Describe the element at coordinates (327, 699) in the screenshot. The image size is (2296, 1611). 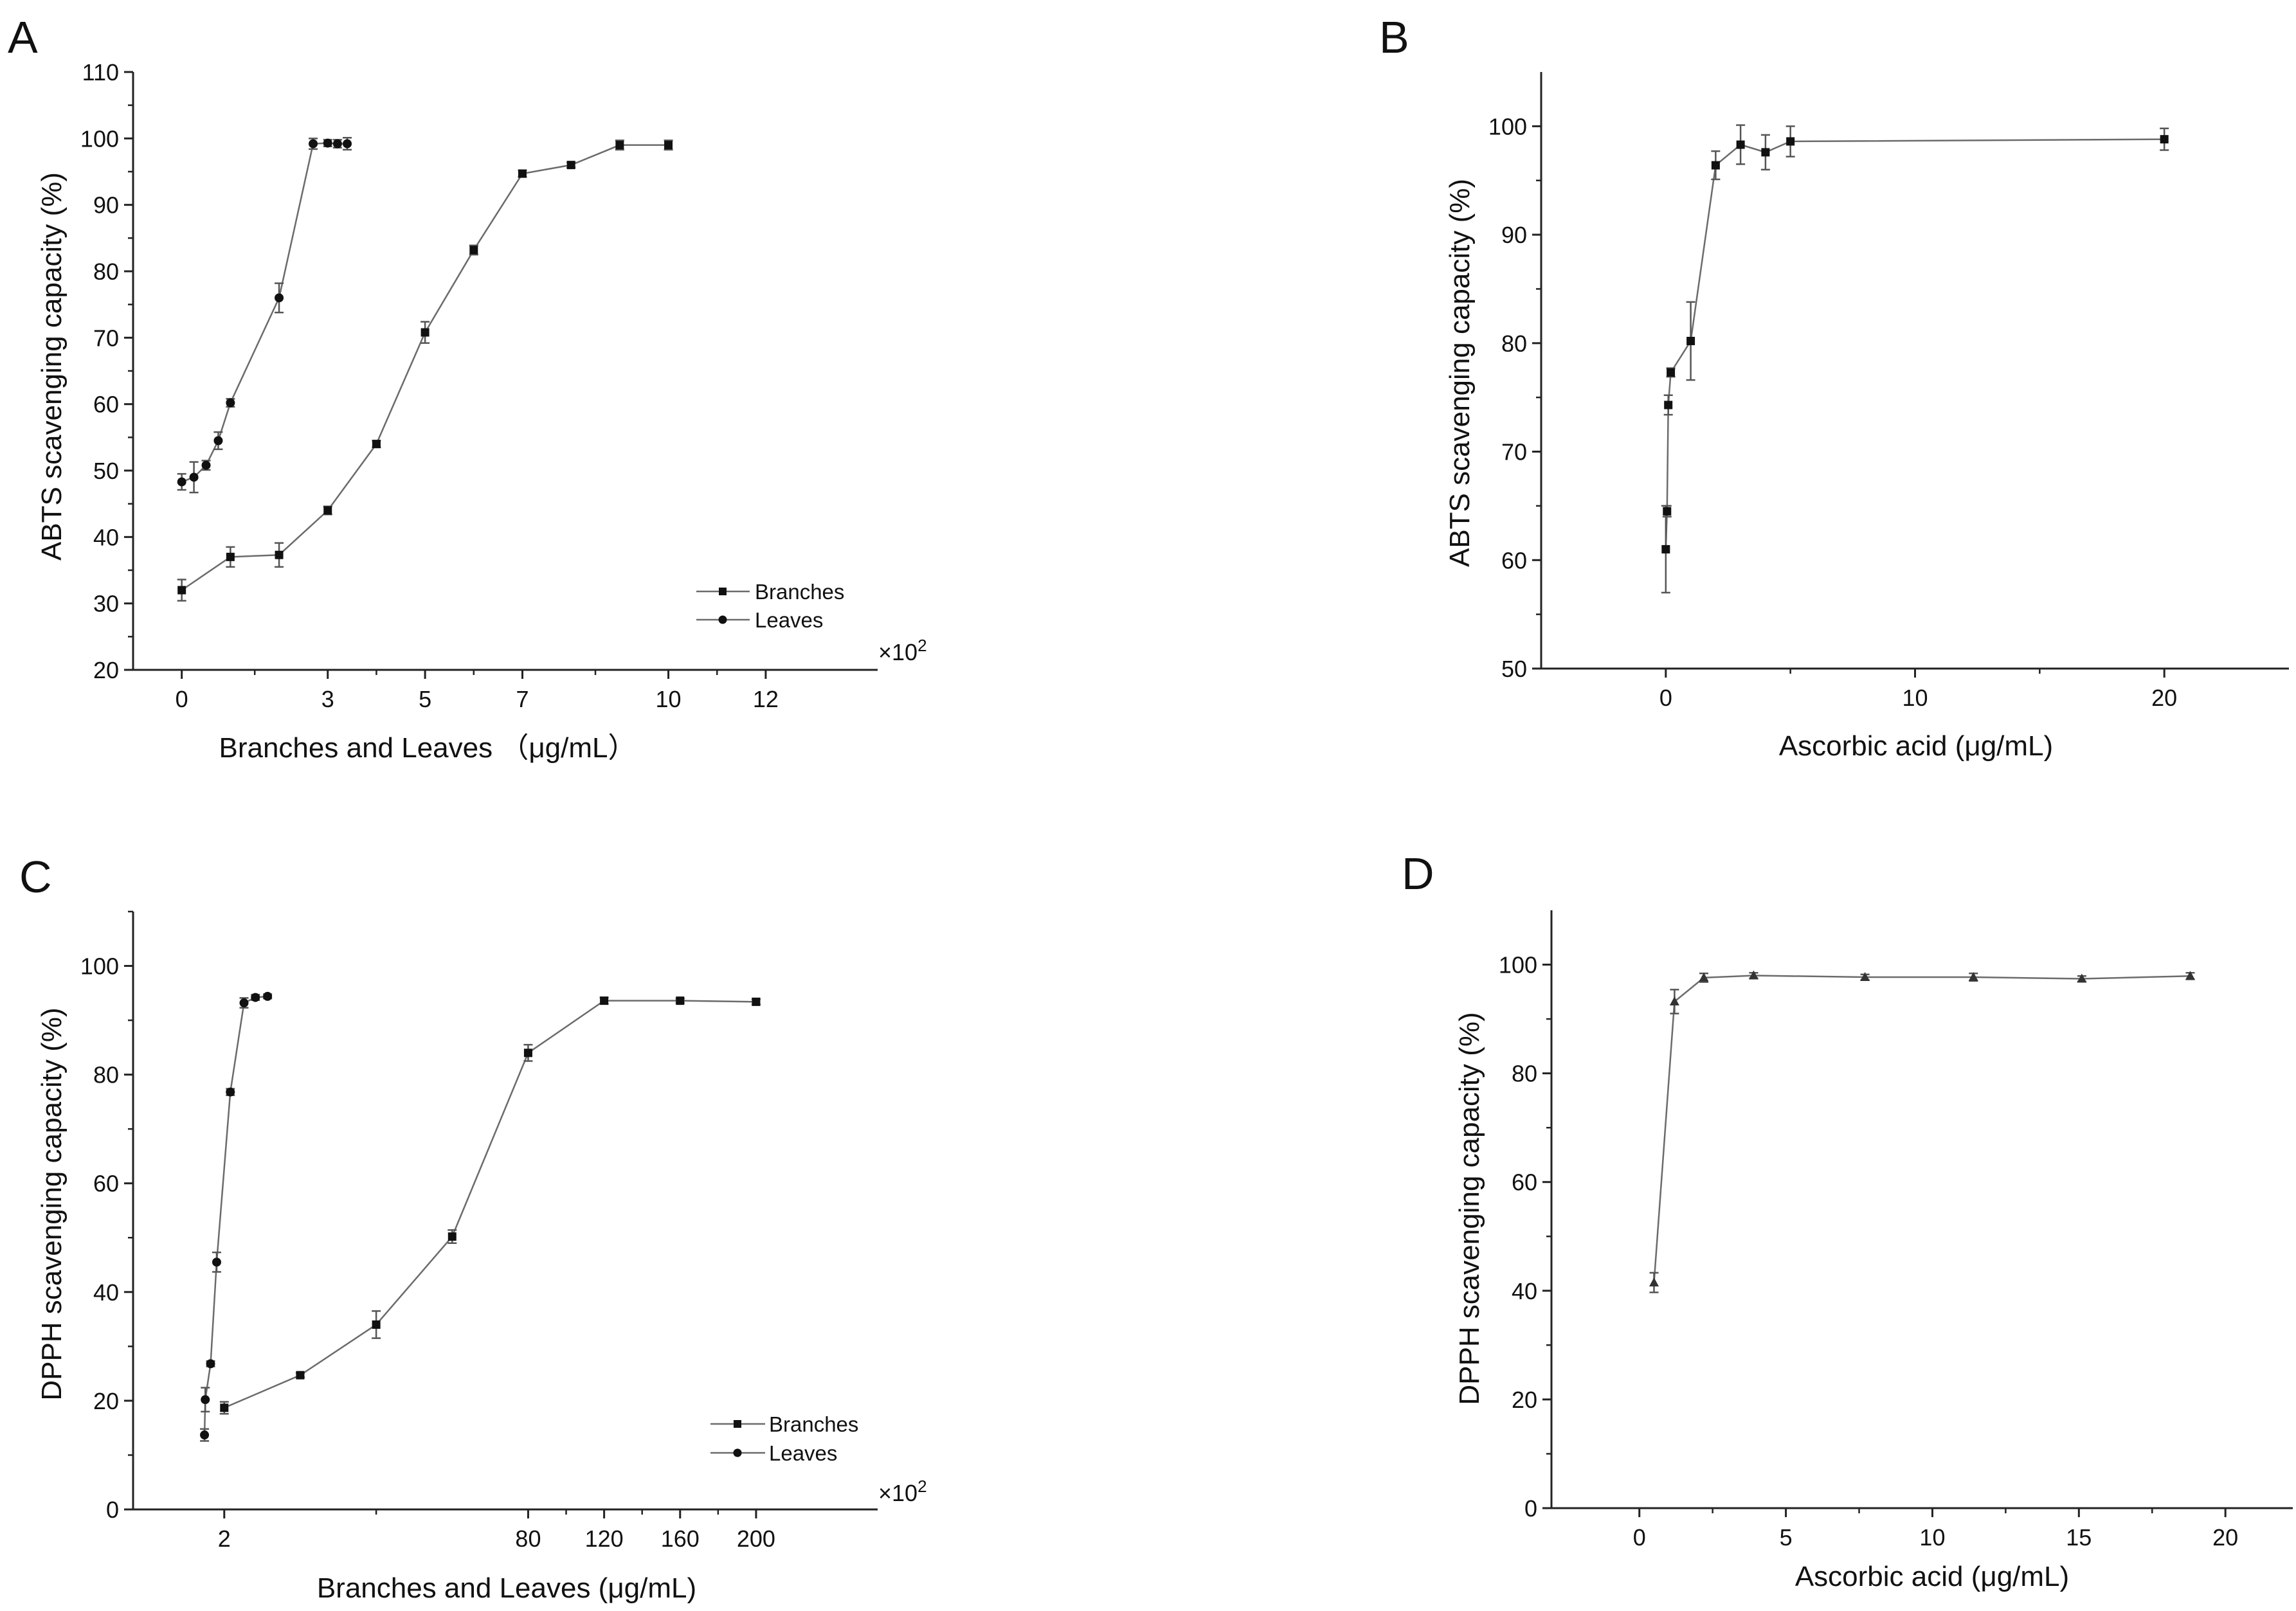
I see `x-tick-label: 3` at that location.